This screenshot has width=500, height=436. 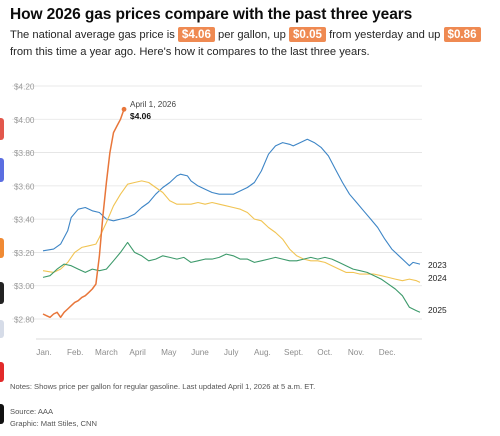 I want to click on series-label-2024: 2024, so click(x=437, y=278).